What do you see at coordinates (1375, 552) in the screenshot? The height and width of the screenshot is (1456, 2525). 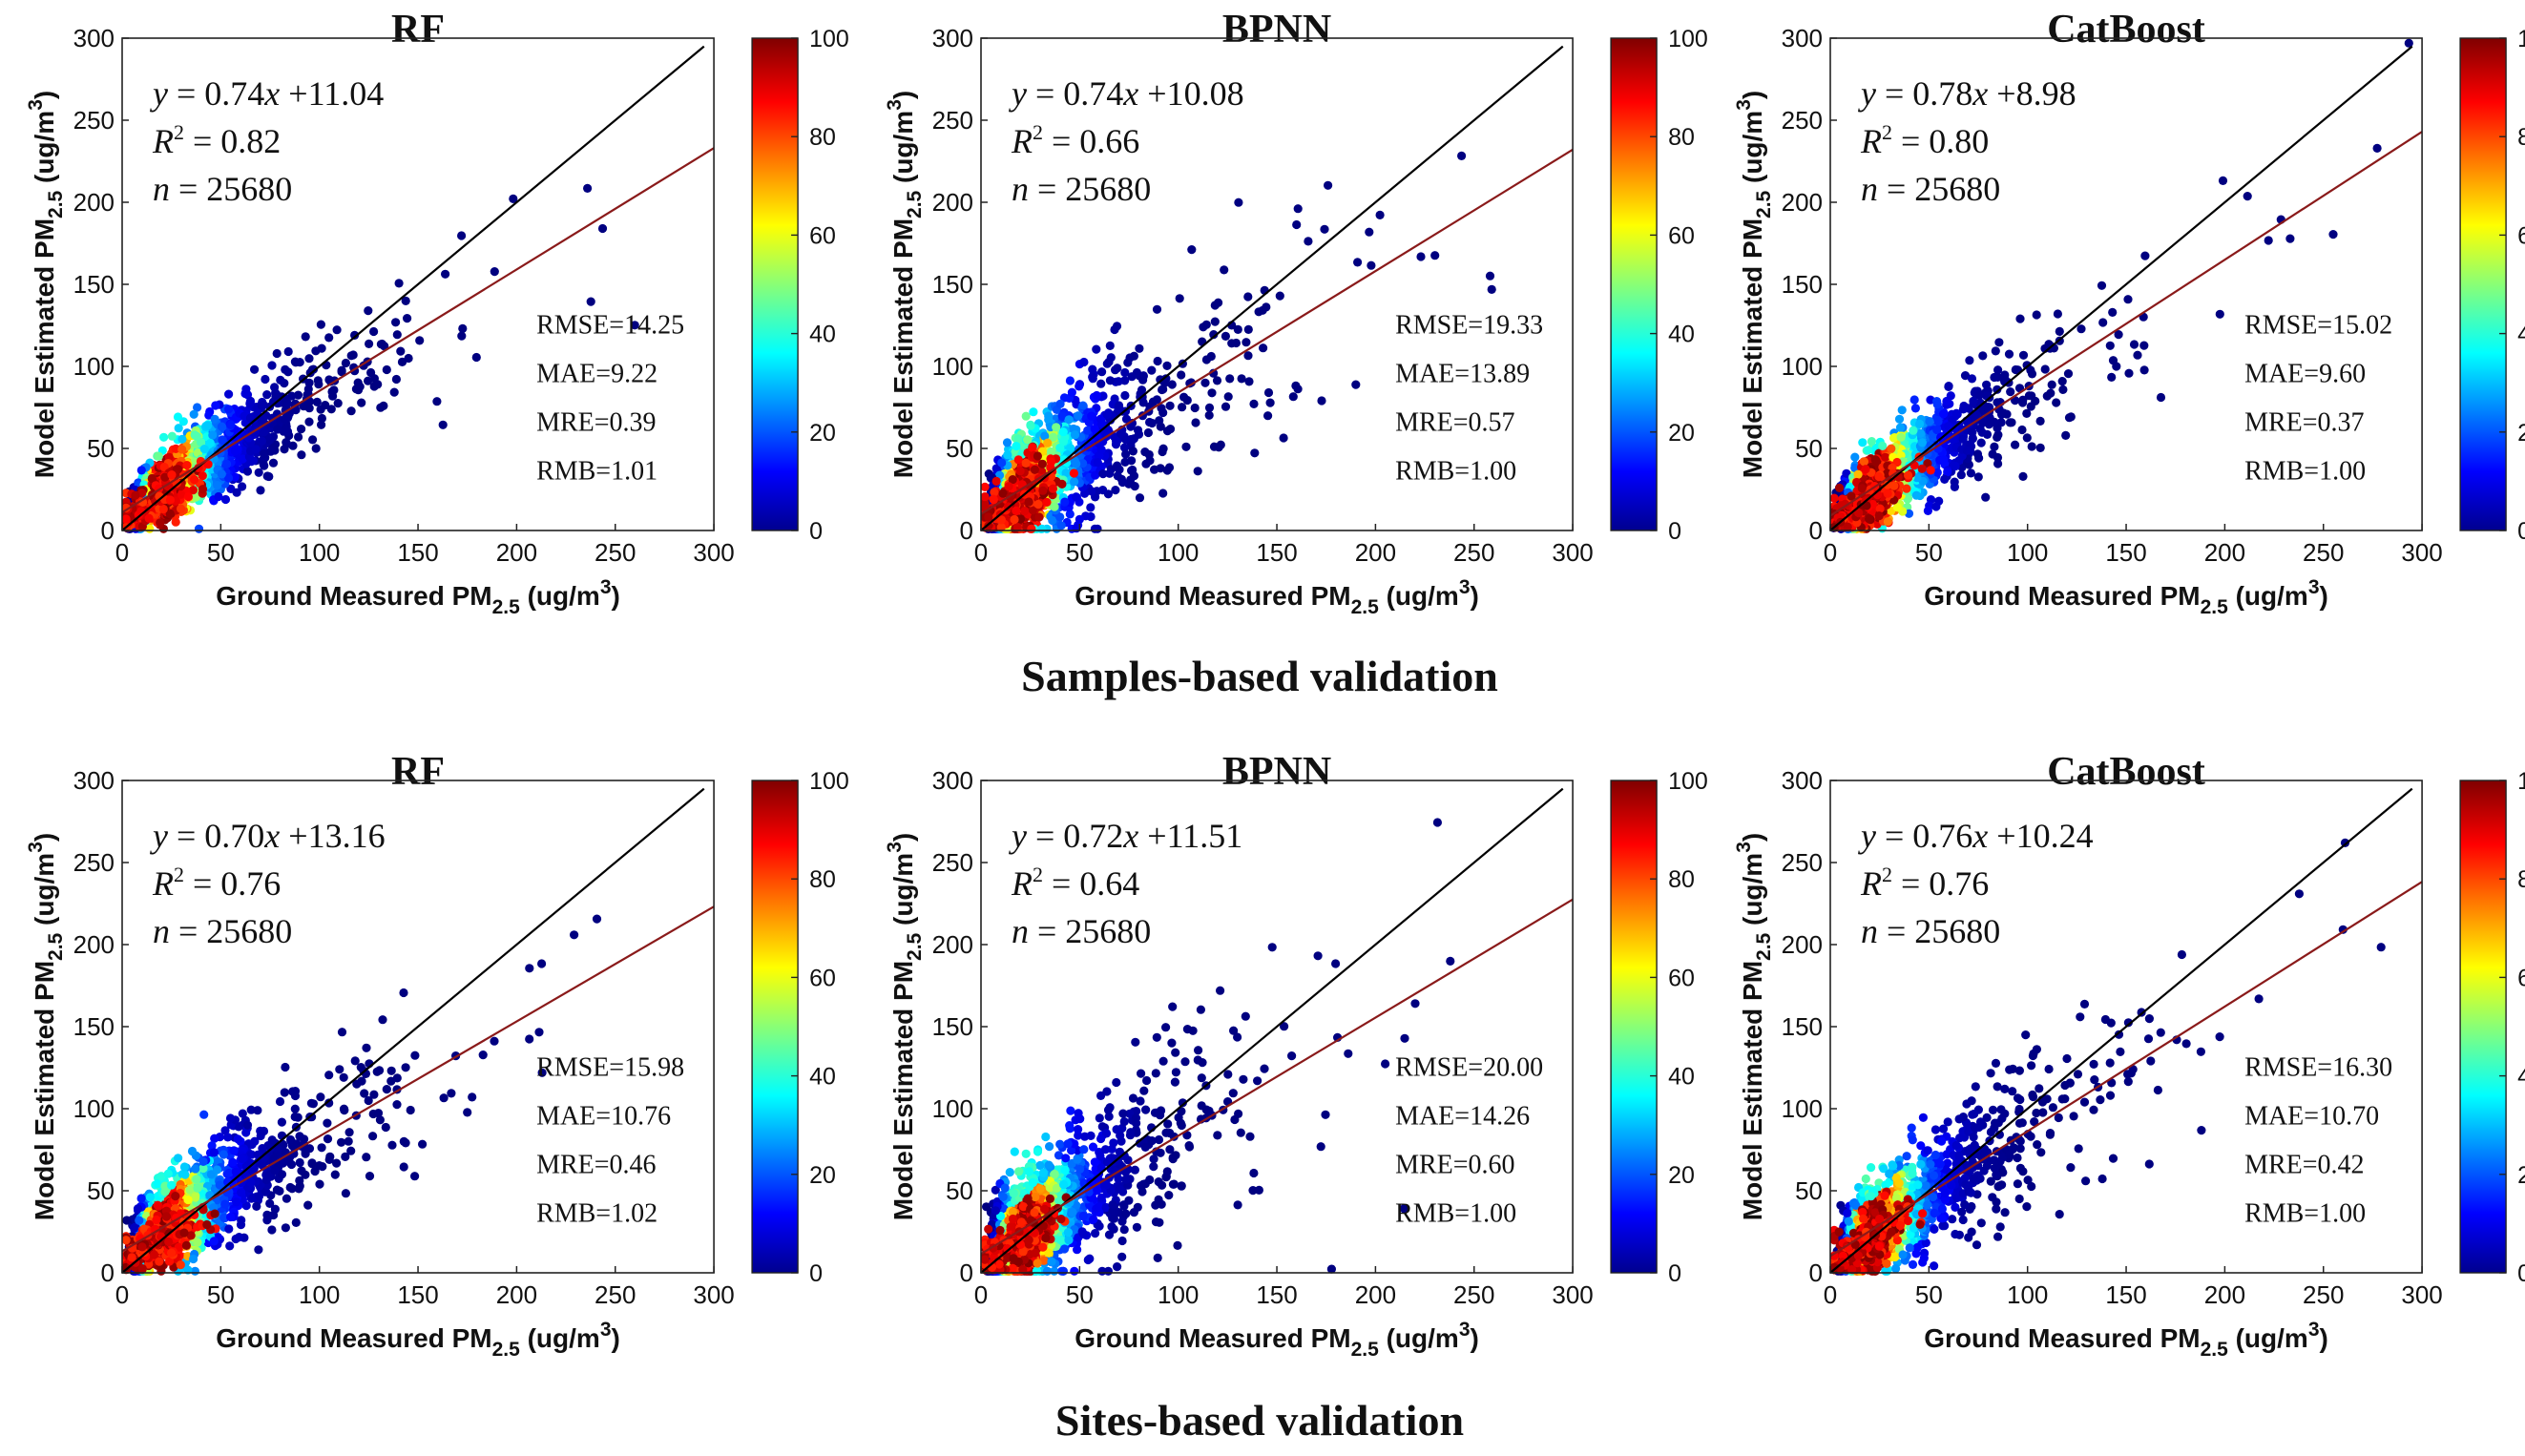 I see `x-tick-label: 200` at bounding box center [1375, 552].